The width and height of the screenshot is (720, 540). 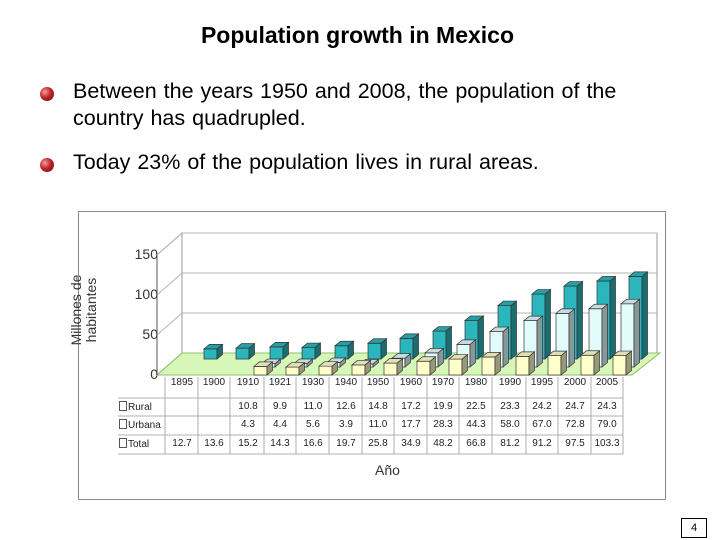 I want to click on table-cell: 72.8, so click(x=575, y=424).